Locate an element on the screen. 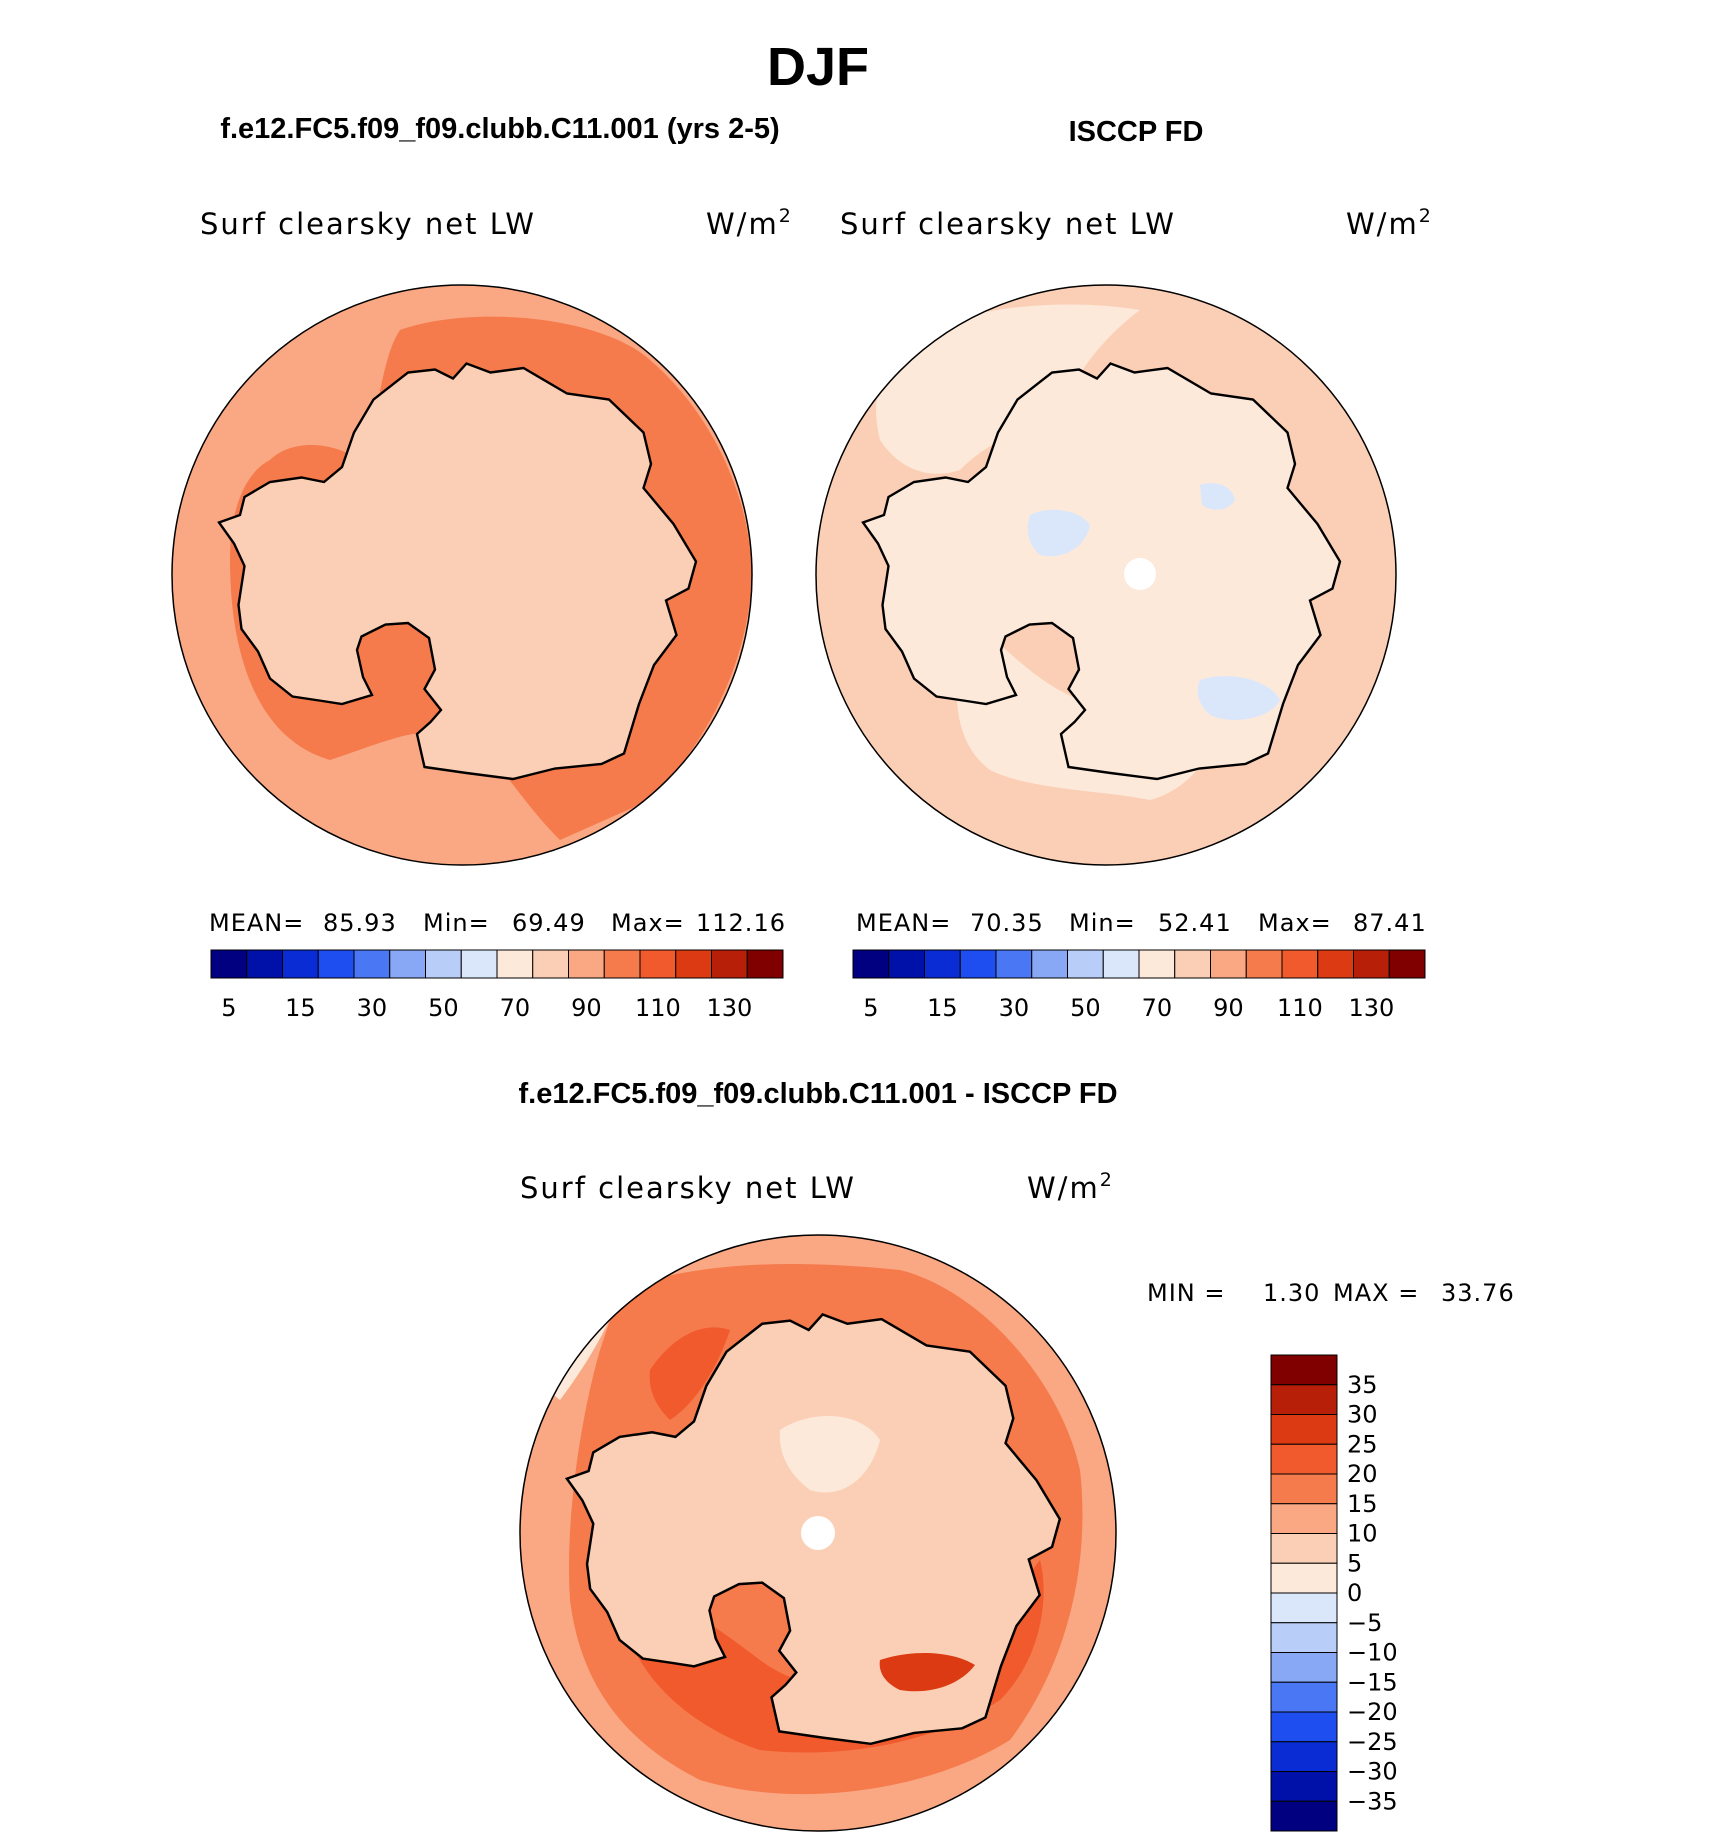  obs-stats: MEAN= 70.35 Min= 52.41 Max= 87.41 is located at coordinates (1141, 923).